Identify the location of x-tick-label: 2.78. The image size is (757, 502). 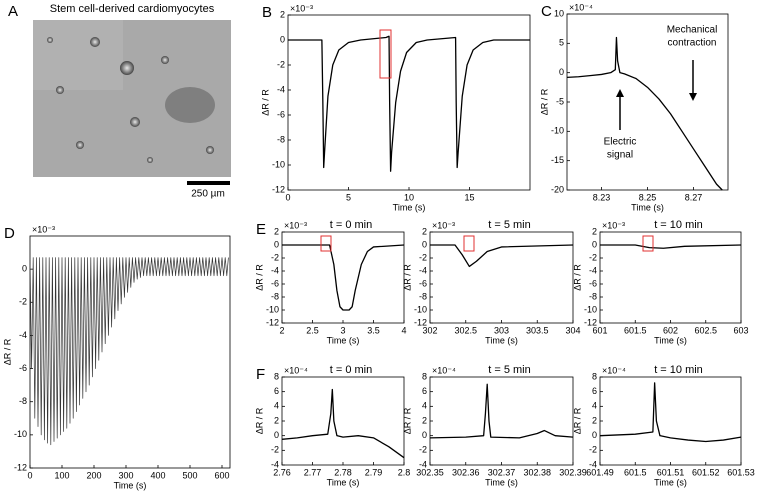
(343, 472).